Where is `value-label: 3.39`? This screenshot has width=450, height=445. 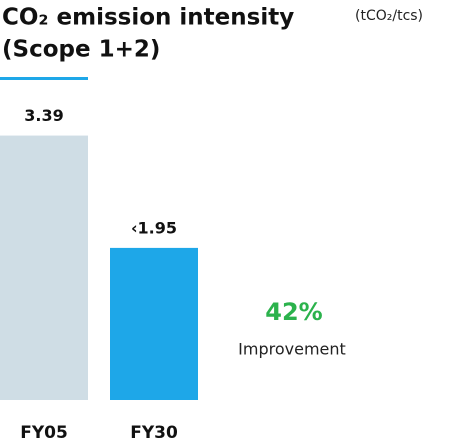 value-label: 3.39 is located at coordinates (43, 115).